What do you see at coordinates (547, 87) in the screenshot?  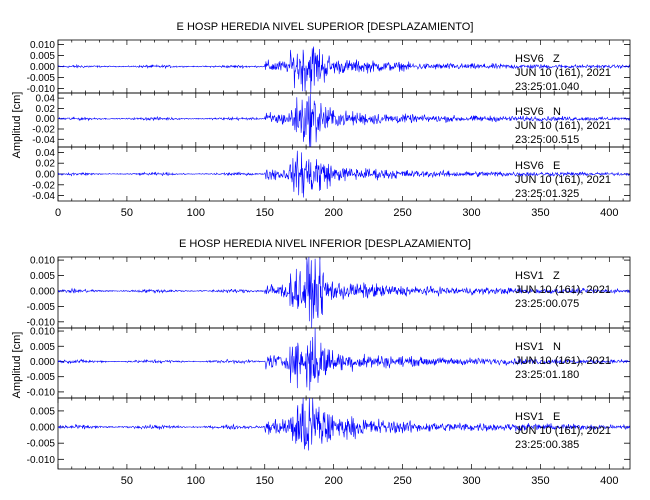 I see `time-label: 23:25:01.040` at bounding box center [547, 87].